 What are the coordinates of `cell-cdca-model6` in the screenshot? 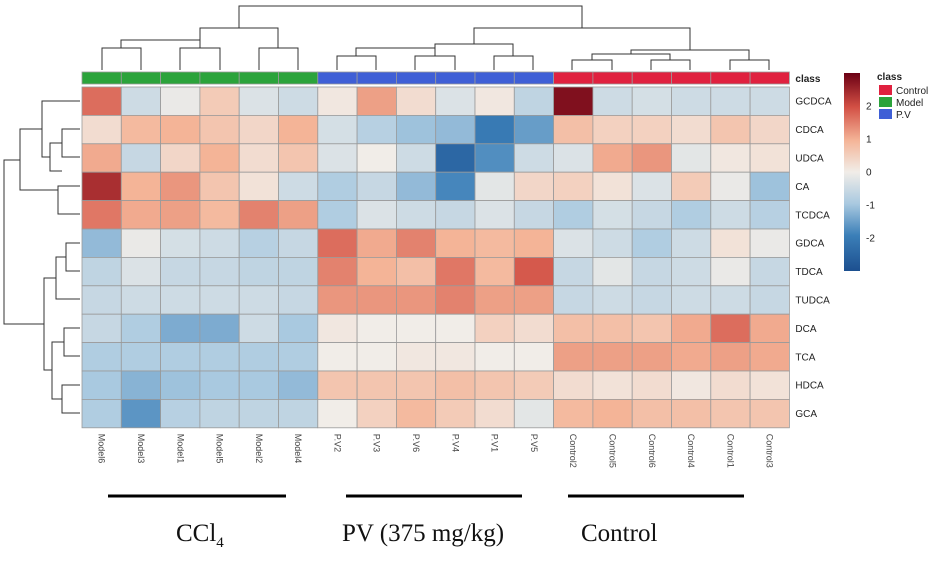 It's located at (101, 130).